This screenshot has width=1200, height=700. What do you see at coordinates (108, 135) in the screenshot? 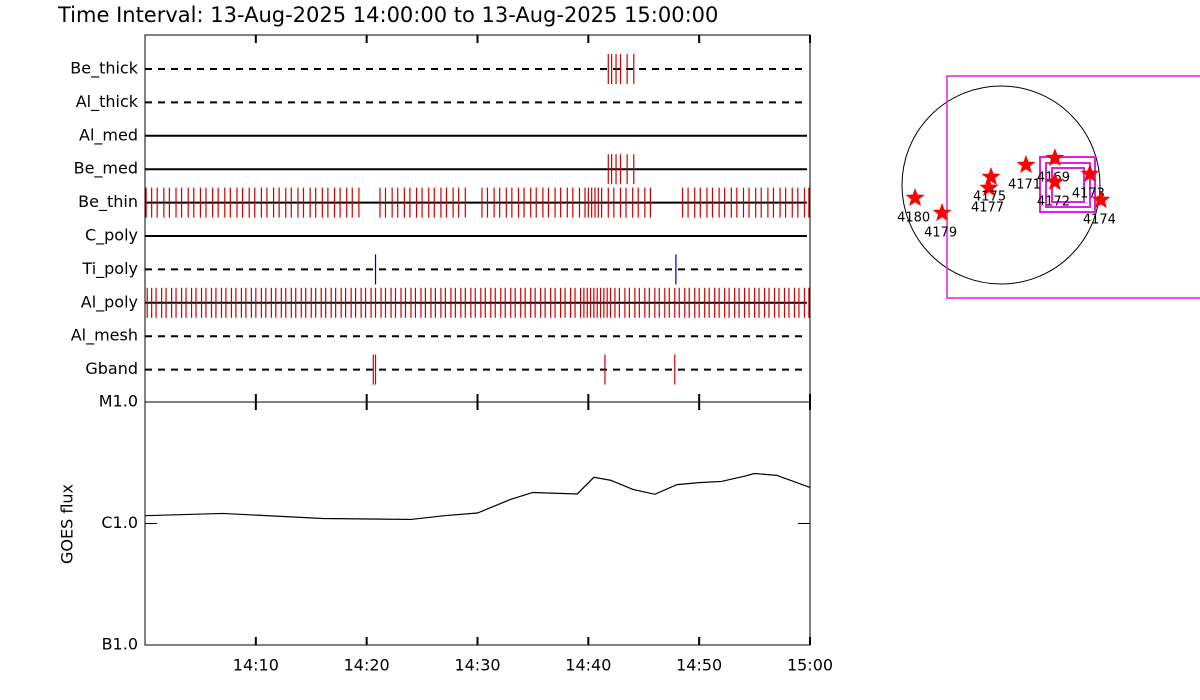
I see `row-label: Al_med` at bounding box center [108, 135].